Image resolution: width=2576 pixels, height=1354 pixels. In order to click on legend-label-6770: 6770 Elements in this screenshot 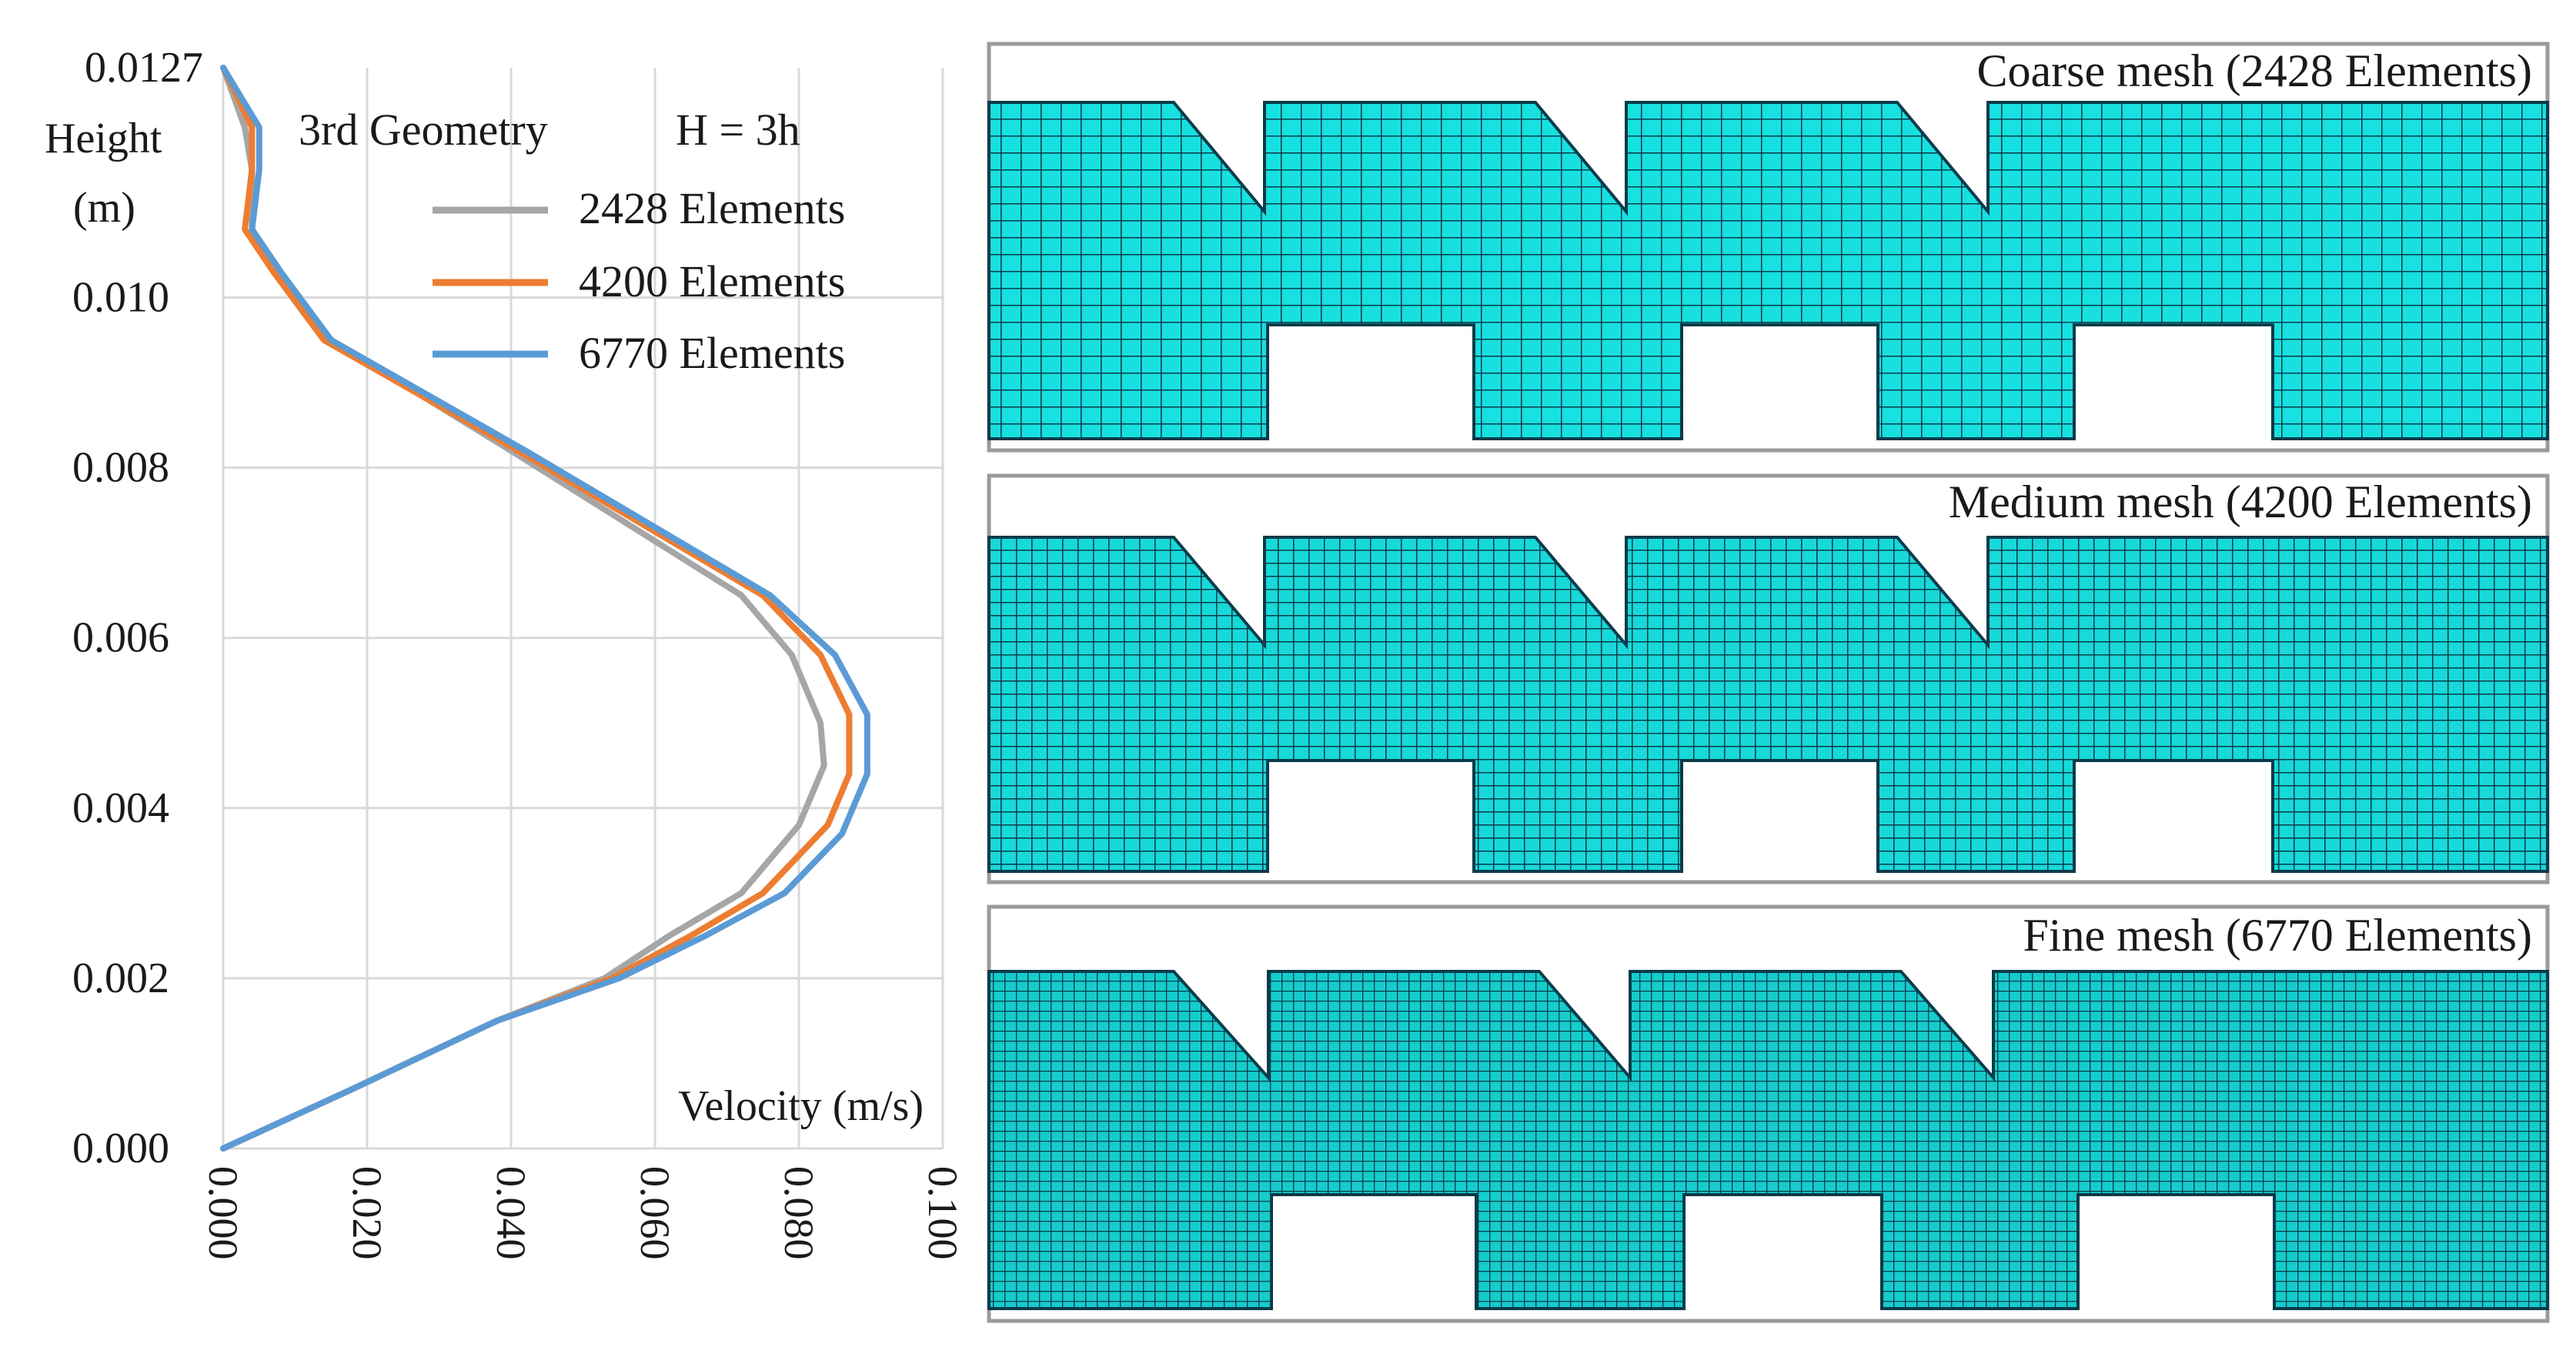, I will do `click(712, 353)`.